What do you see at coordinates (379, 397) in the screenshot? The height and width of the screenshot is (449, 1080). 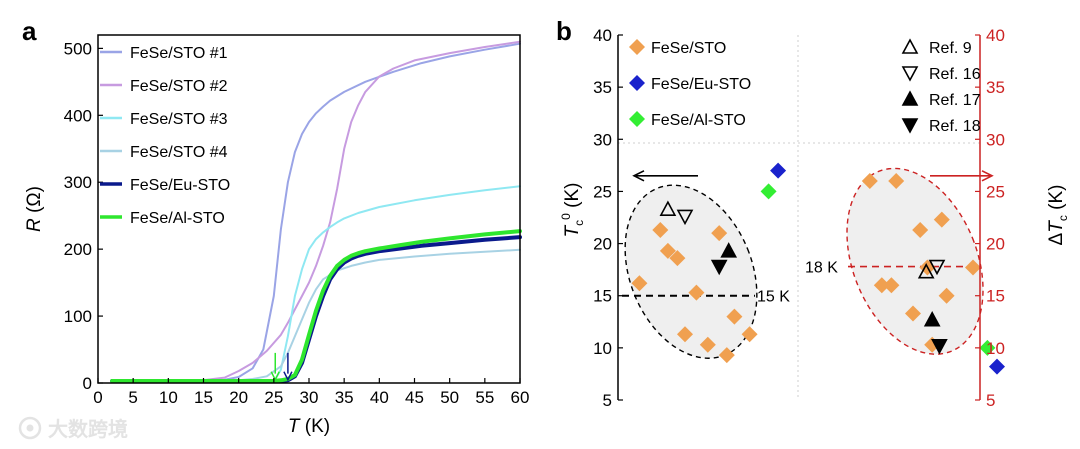 I see `panel-a-x-tick-label: 40` at bounding box center [379, 397].